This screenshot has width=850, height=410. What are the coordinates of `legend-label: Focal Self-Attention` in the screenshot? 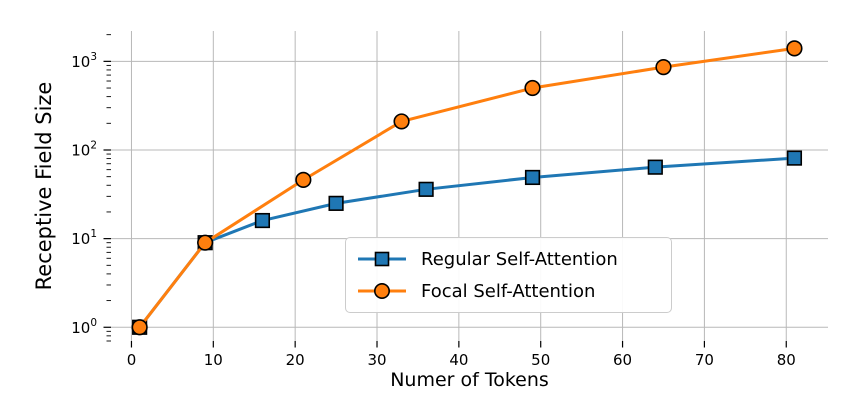 It's located at (508, 291).